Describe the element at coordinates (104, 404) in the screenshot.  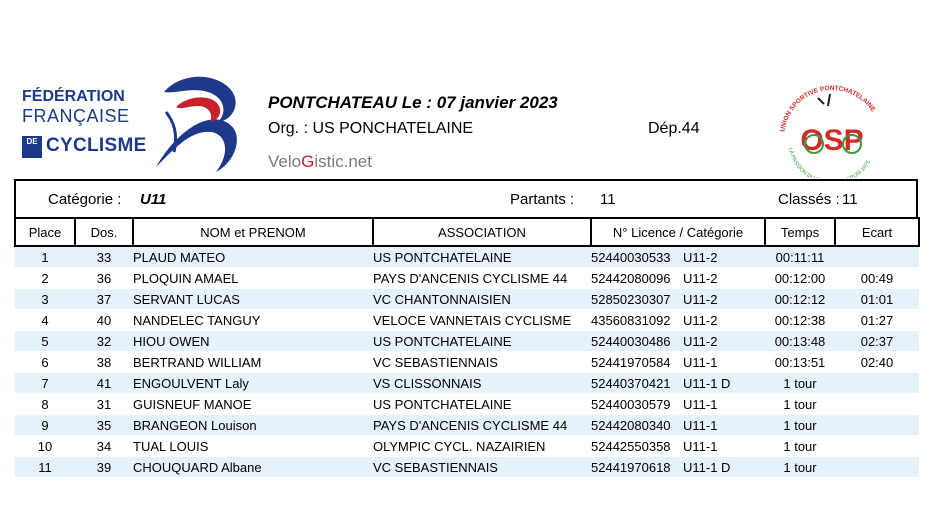
I see `cell-dos: 31` at that location.